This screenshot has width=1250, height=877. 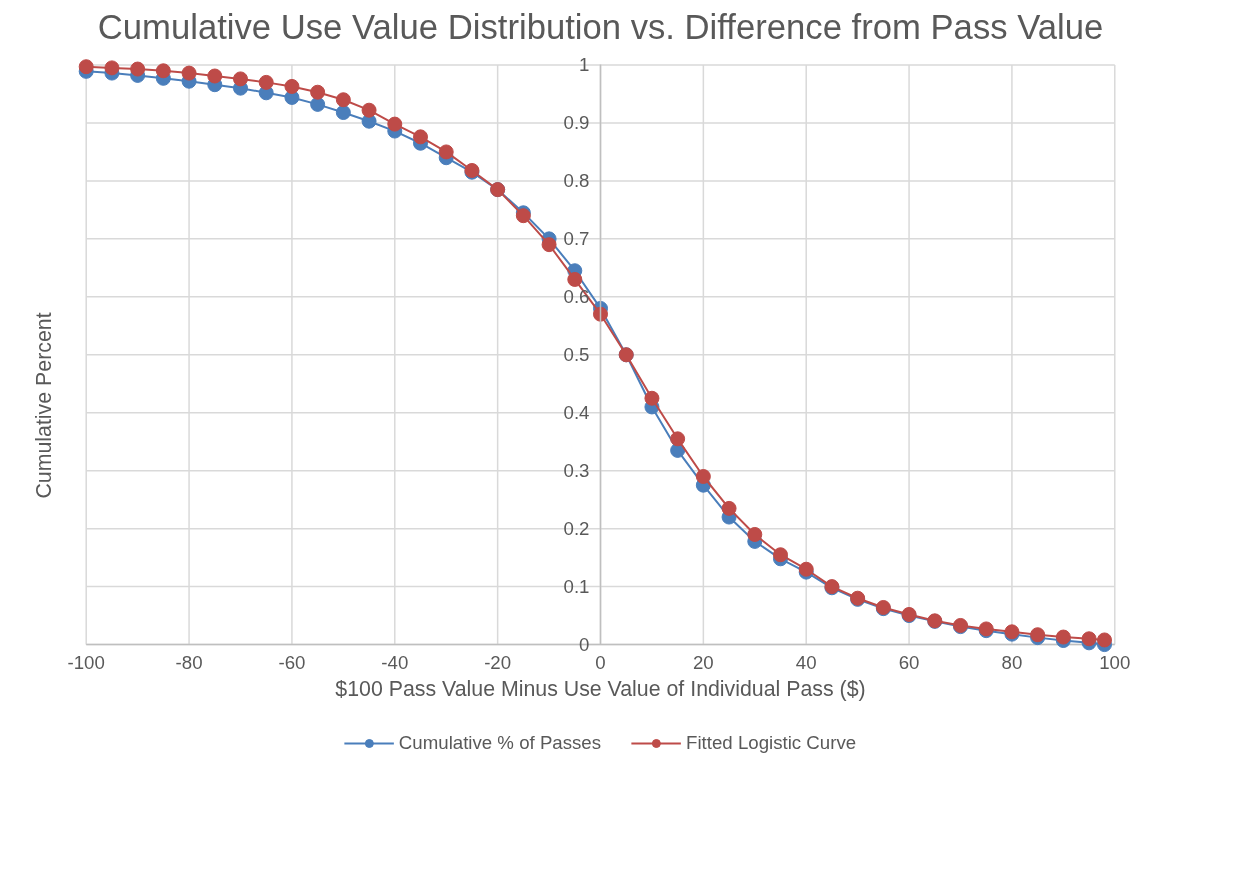 I want to click on y-tick-label: 0.5, so click(x=576, y=355).